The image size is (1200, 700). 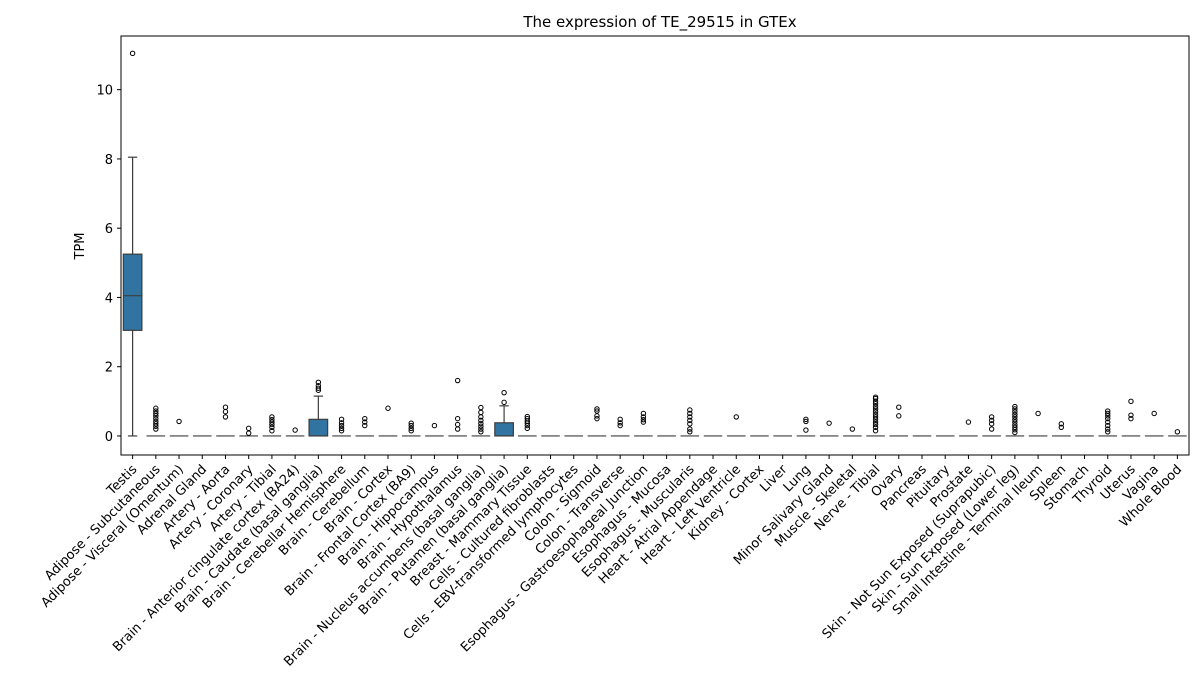 I want to click on y-tick-label: 0, so click(x=109, y=437).